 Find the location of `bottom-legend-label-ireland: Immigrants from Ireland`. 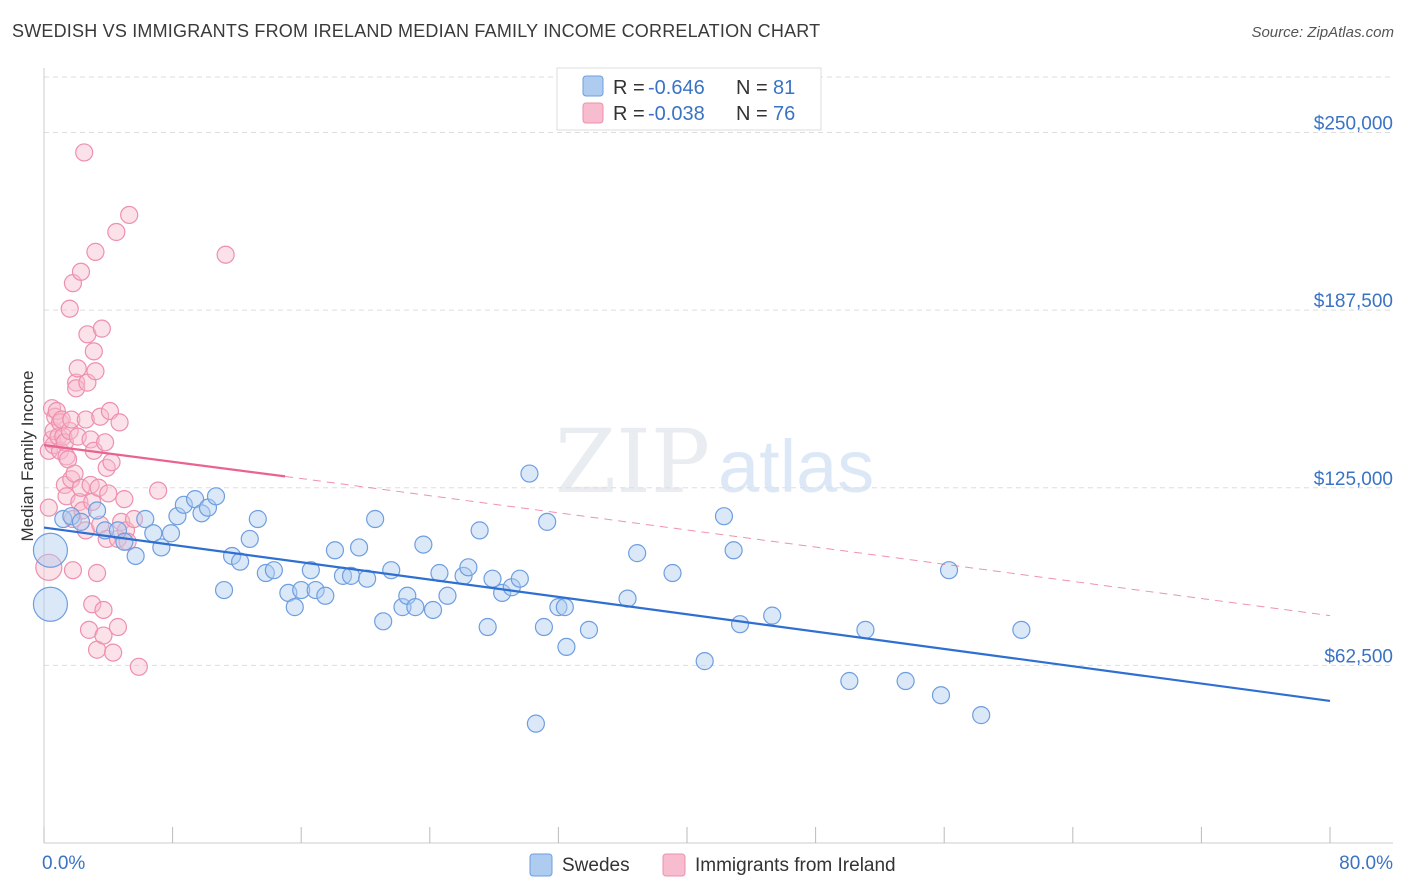

bottom-legend-label-ireland: Immigrants from Ireland is located at coordinates (795, 865).